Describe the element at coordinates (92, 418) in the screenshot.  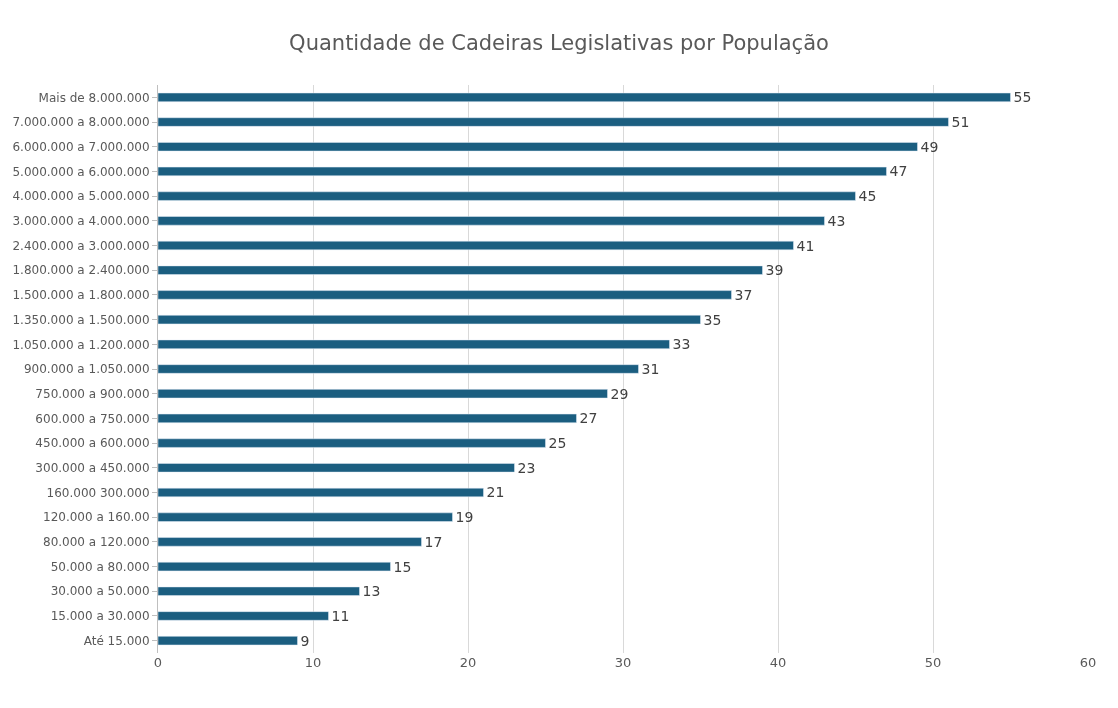
I see `y-tick-label: 600.000 a 750.000` at that location.